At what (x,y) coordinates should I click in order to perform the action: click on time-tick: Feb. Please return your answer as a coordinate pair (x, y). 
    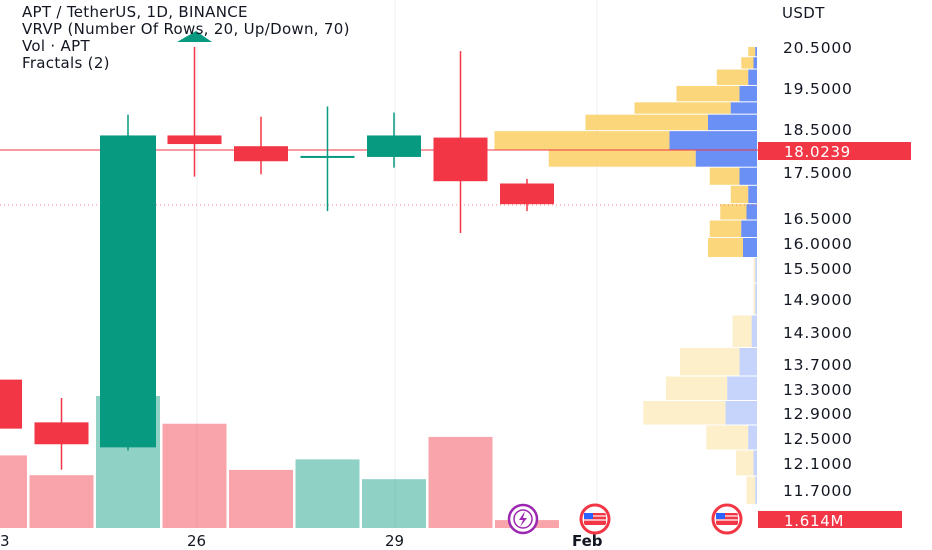
    Looking at the image, I should click on (587, 541).